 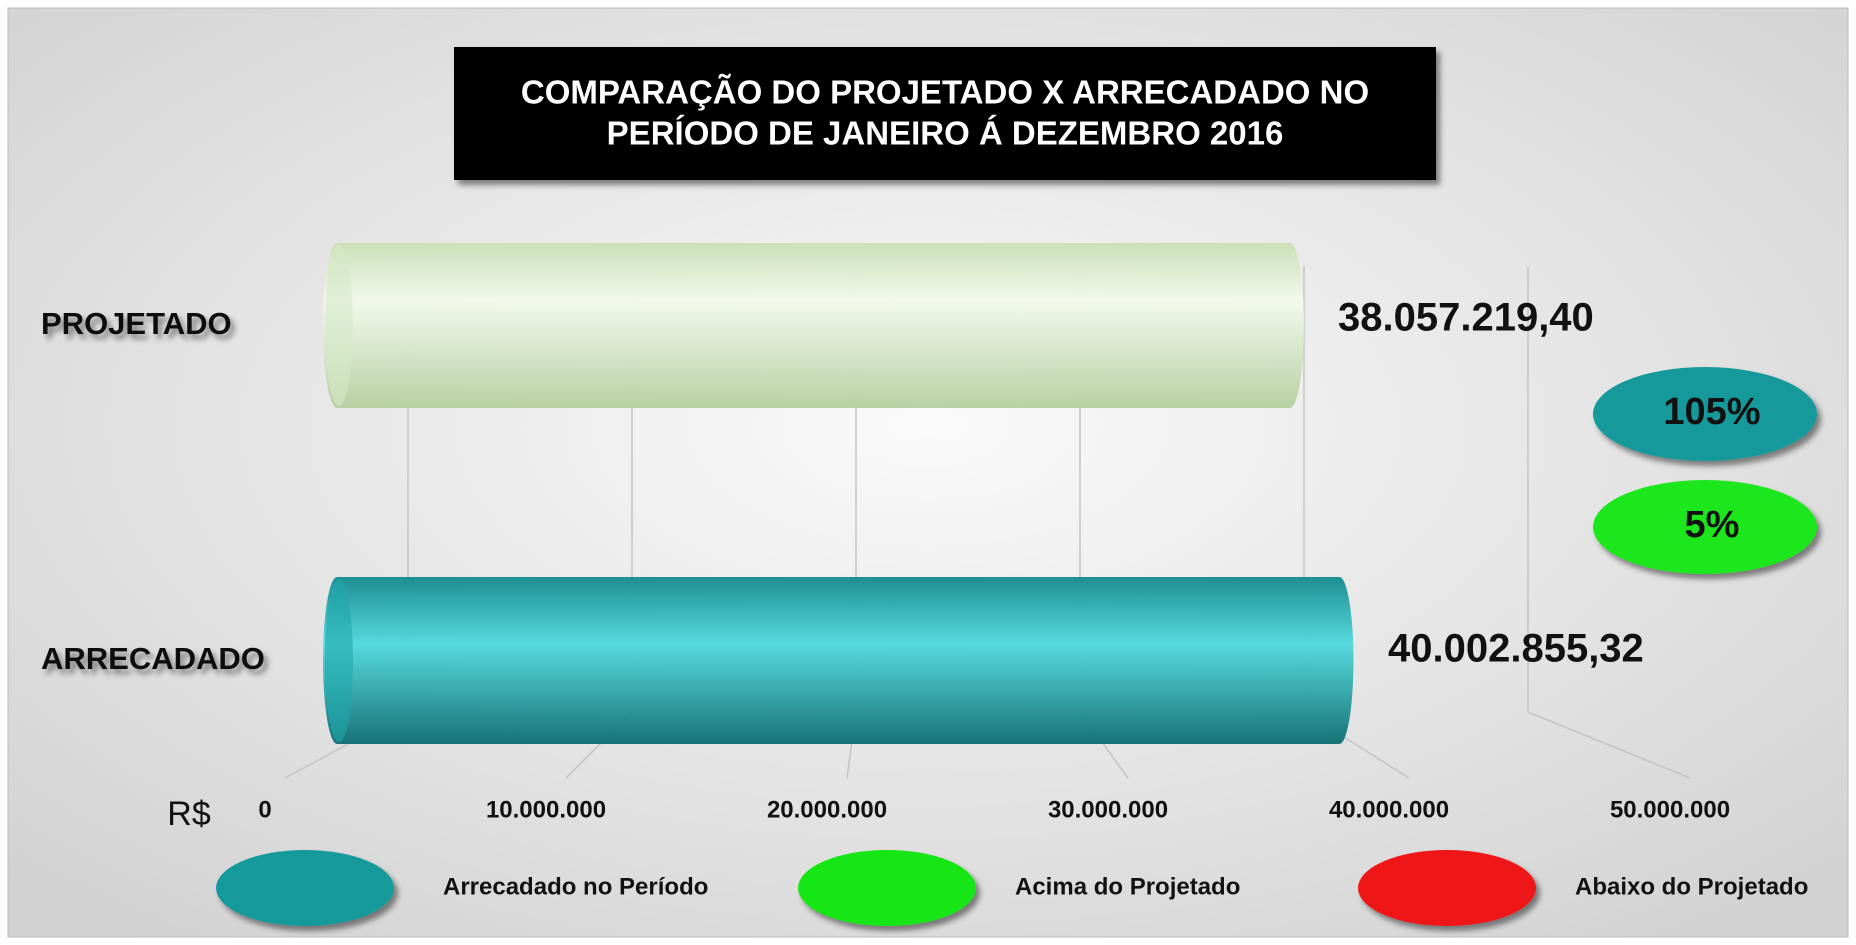 I want to click on x-tick-label: 20.000.000, so click(x=827, y=809).